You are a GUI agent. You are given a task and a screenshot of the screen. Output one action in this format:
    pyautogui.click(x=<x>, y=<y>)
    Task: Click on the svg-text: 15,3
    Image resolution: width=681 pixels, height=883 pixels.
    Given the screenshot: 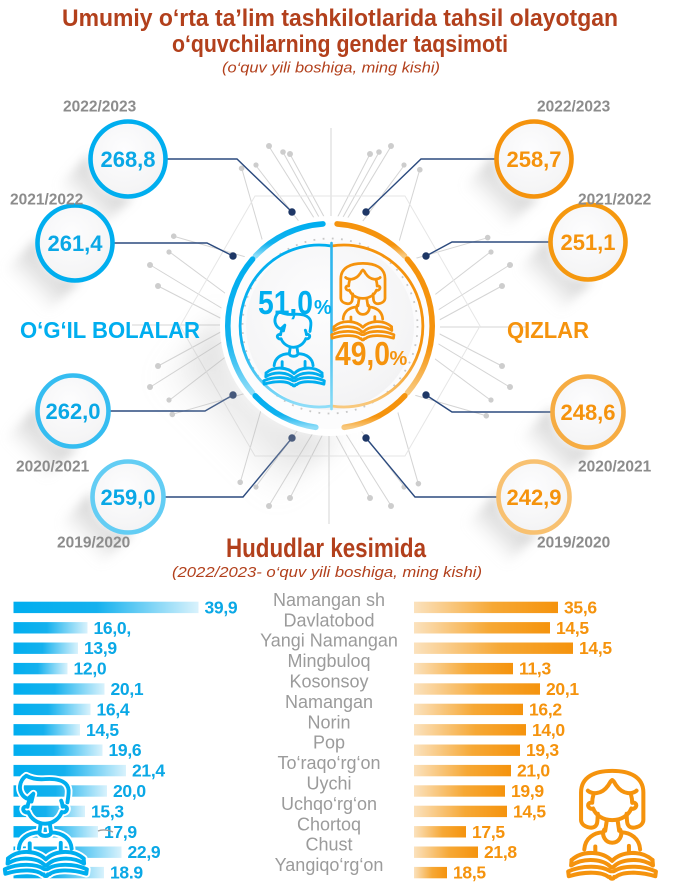 What is the action you would take?
    pyautogui.click(x=107, y=811)
    